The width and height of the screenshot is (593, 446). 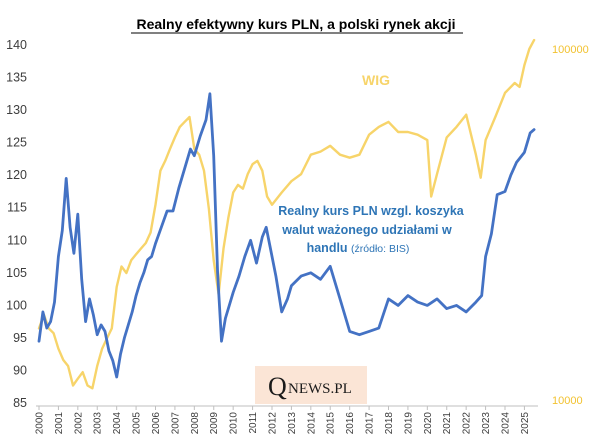 What do you see at coordinates (195, 423) in the screenshot?
I see `x-tick-label: 2008` at bounding box center [195, 423].